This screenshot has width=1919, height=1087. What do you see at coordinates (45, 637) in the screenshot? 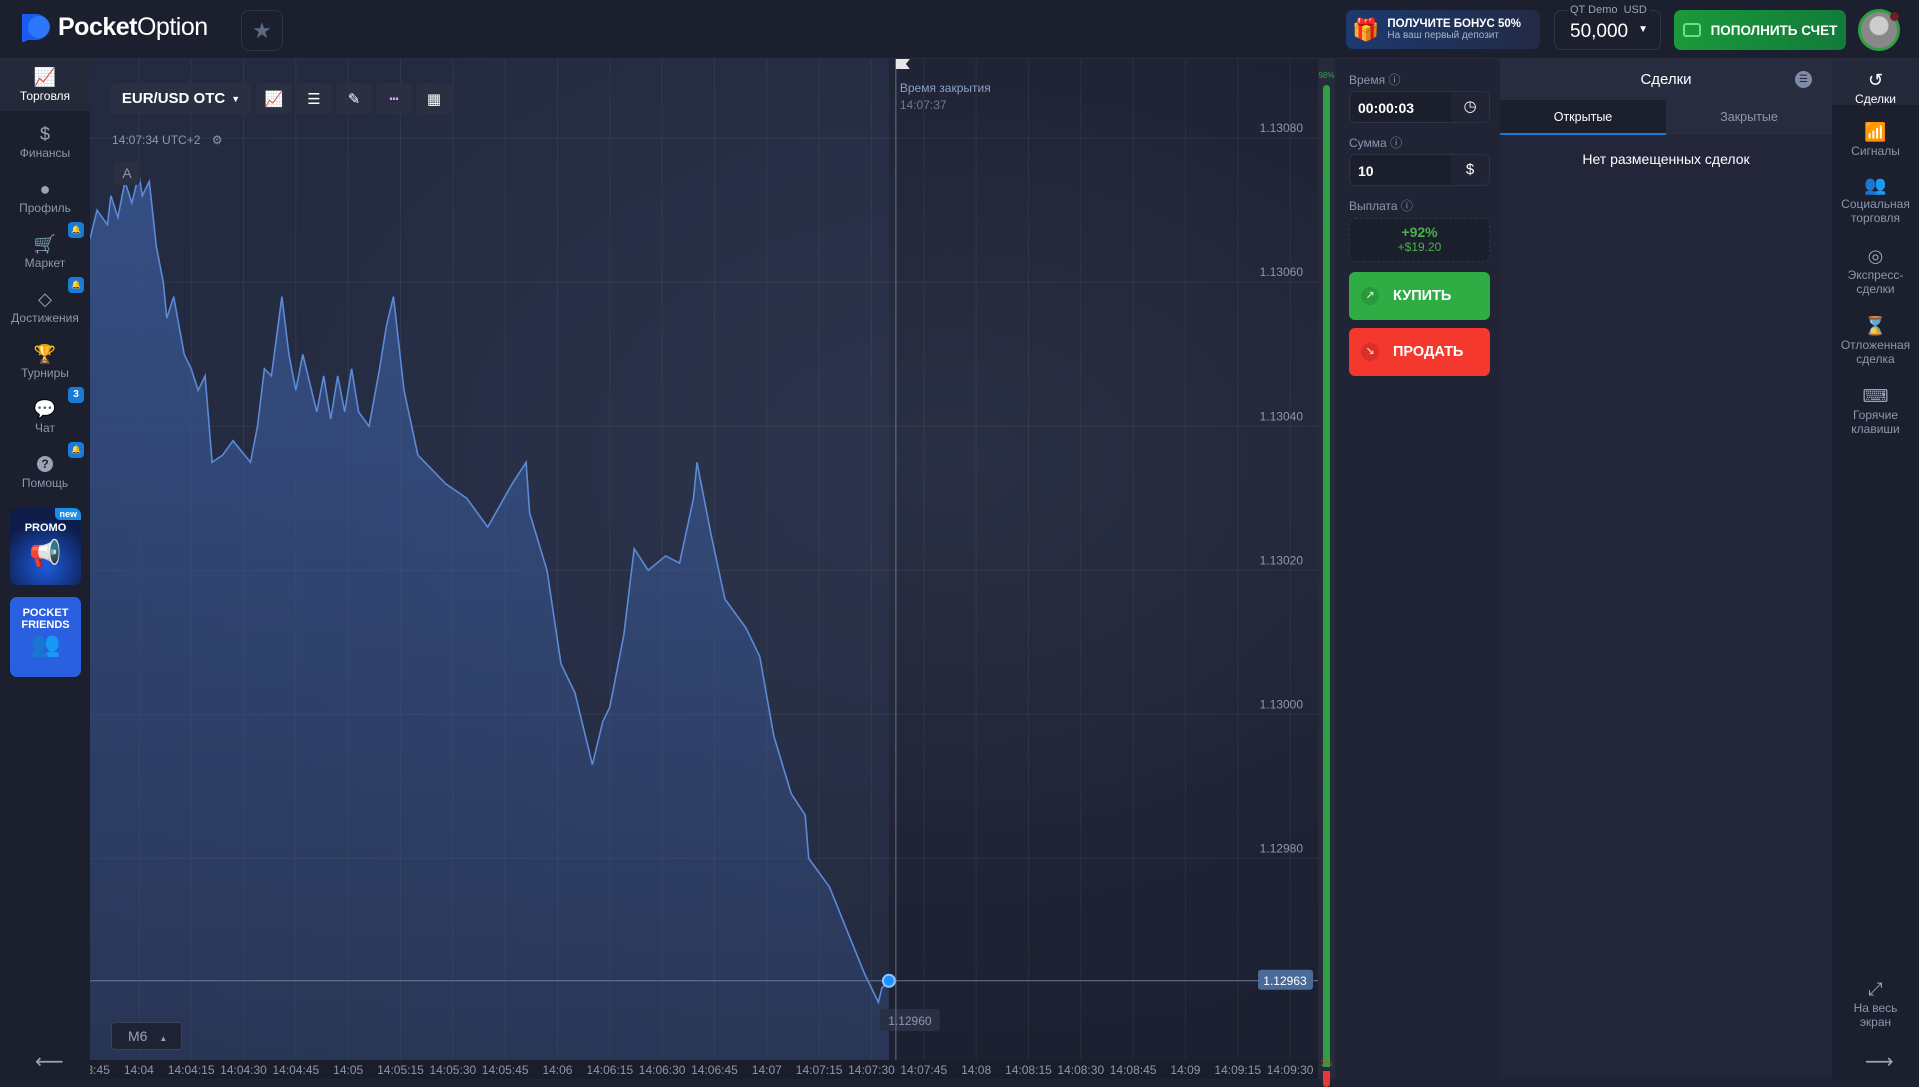
I see `pocket-friends-card: POCKET FRIENDS 👥` at bounding box center [45, 637].